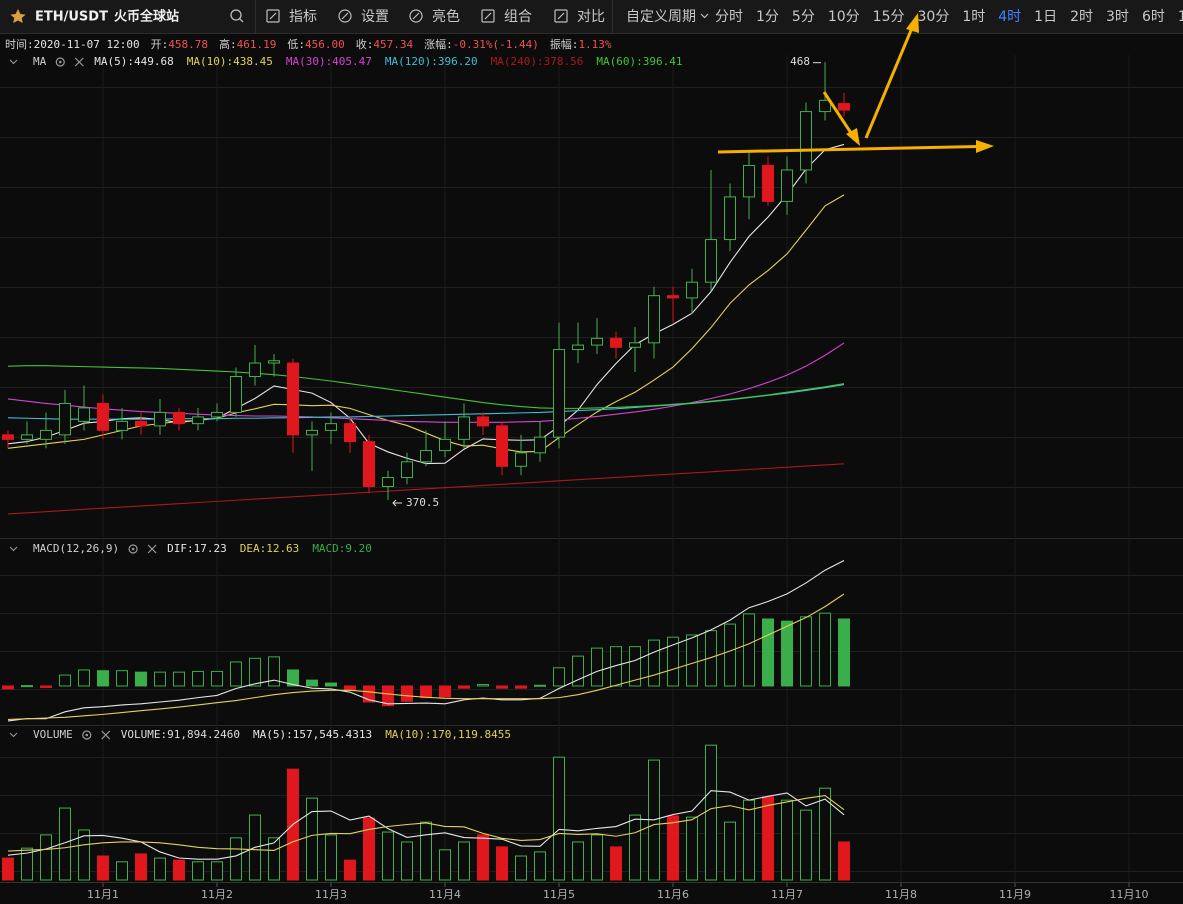 This screenshot has height=904, width=1183. What do you see at coordinates (160, 44) in the screenshot?
I see `info-label: 开:` at bounding box center [160, 44].